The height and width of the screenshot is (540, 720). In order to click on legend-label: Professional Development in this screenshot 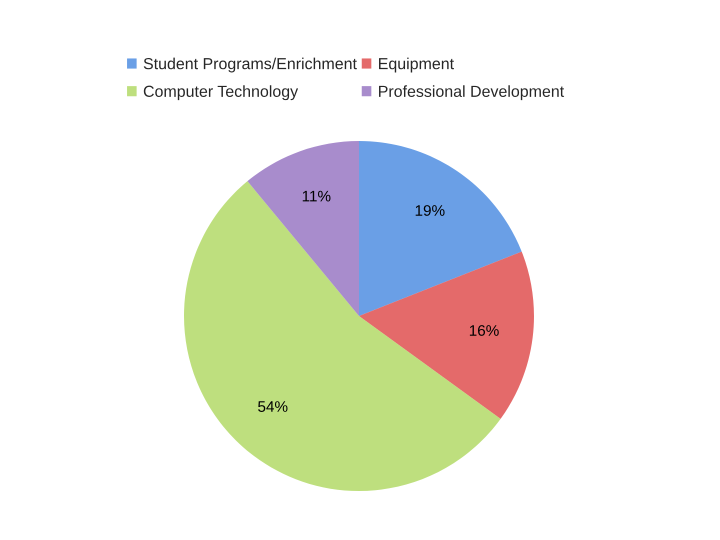, I will do `click(471, 92)`.